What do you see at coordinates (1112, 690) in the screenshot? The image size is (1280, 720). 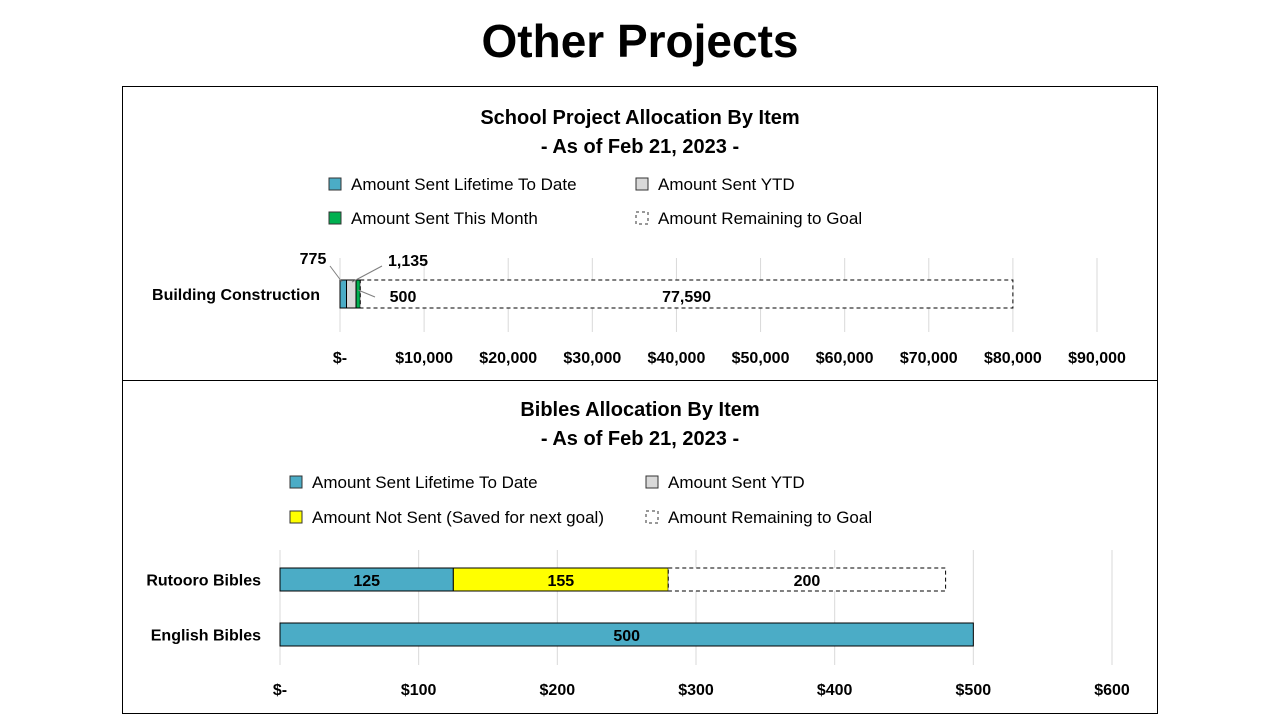 I see `bibles-tick-label: $600` at bounding box center [1112, 690].